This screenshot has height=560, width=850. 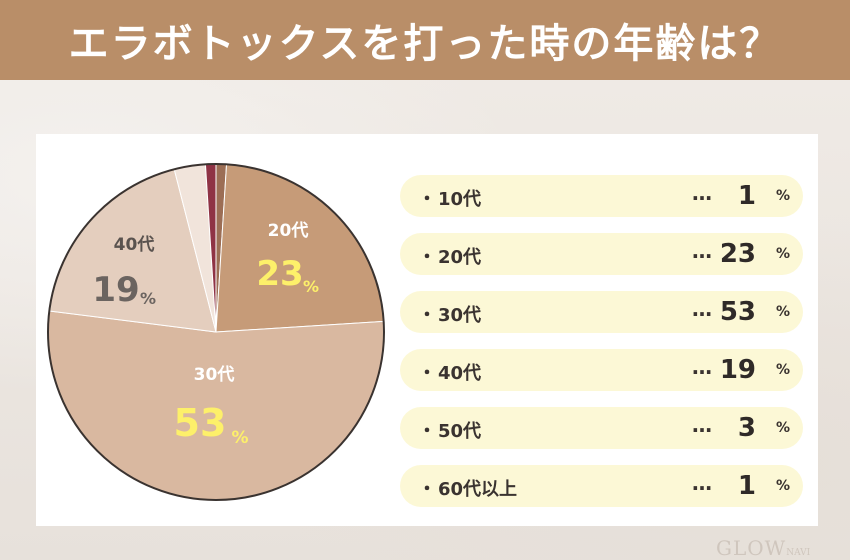 I want to click on legend-row: ・ 30代 … 53 %, so click(x=601, y=312).